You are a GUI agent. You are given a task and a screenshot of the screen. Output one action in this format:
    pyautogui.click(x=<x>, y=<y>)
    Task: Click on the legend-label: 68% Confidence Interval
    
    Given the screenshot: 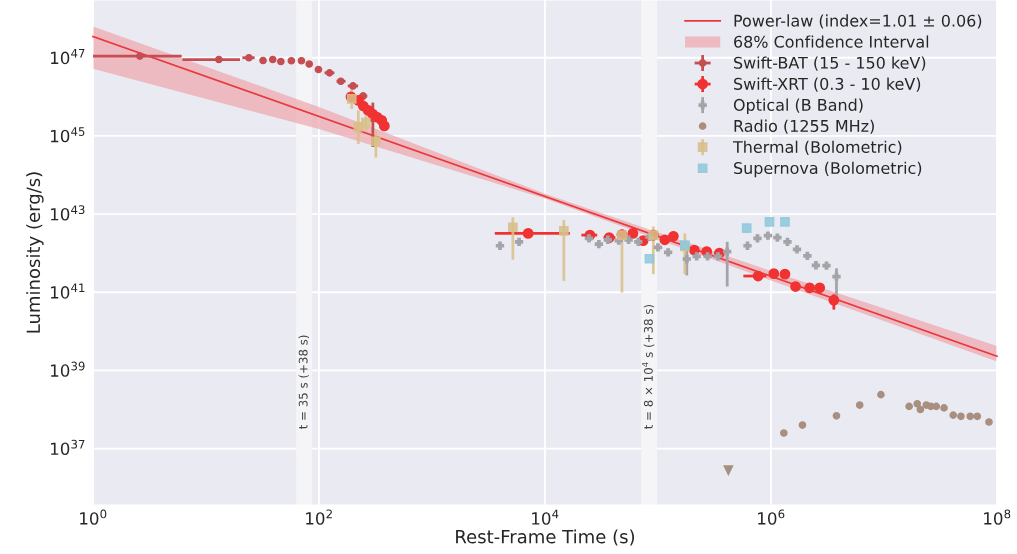 What is the action you would take?
    pyautogui.click(x=831, y=41)
    